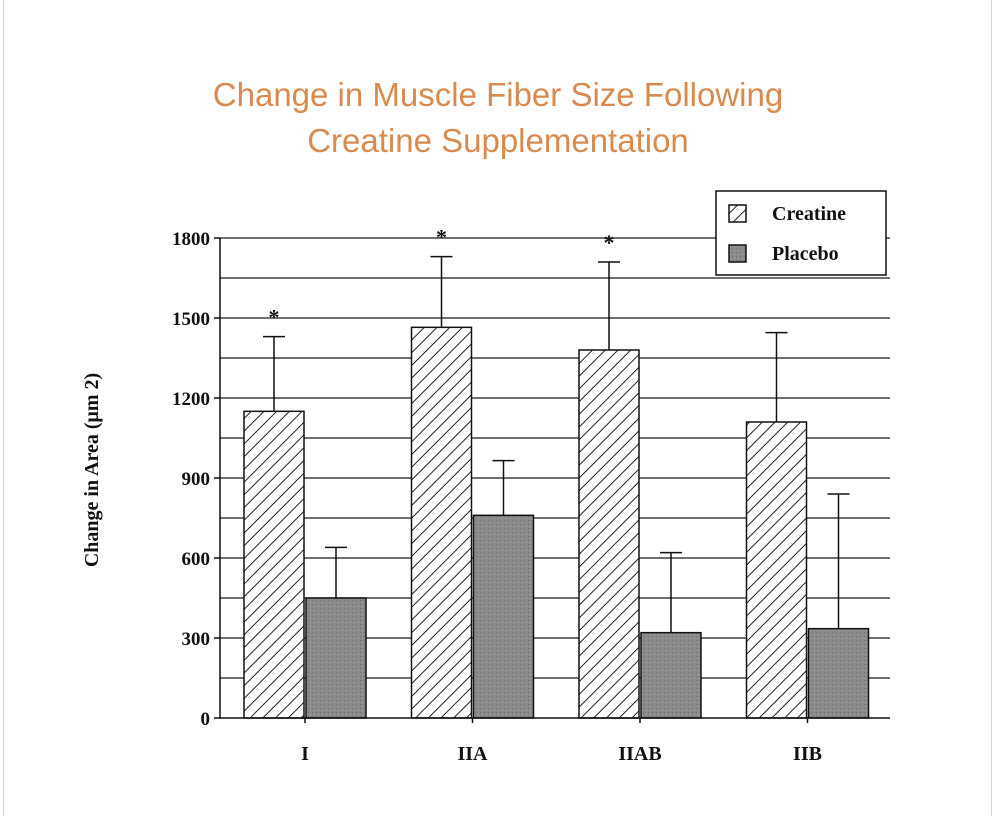  Describe the element at coordinates (92, 470) in the screenshot. I see `y-axis-label: Change in Area (μm 2)` at that location.